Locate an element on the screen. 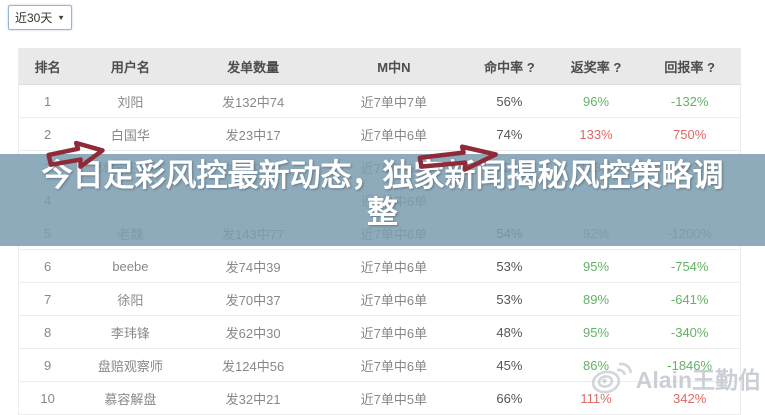 The image size is (765, 415). roi-cell: 750% is located at coordinates (690, 134).